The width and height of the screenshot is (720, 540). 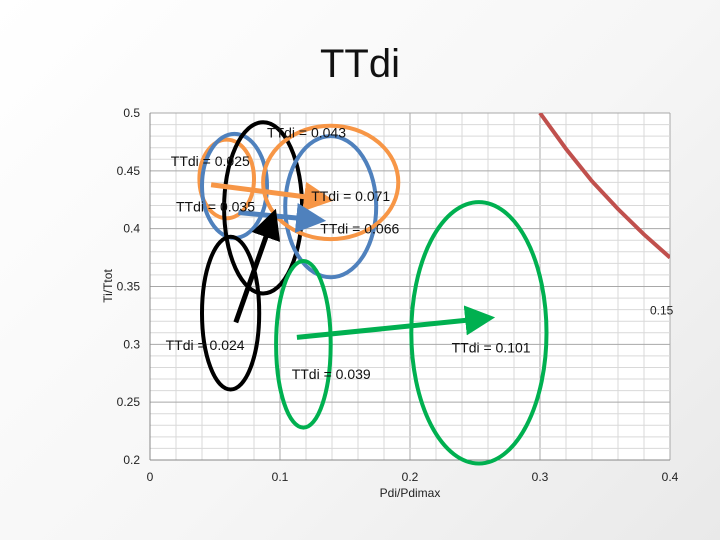 What do you see at coordinates (491, 347) in the screenshot?
I see `annotation-label: TTdi = 0.101` at bounding box center [491, 347].